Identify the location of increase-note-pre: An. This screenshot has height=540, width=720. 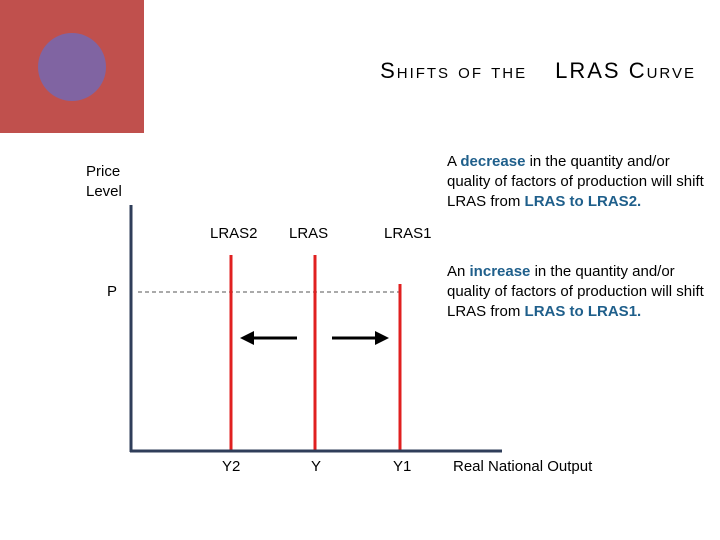
(458, 271).